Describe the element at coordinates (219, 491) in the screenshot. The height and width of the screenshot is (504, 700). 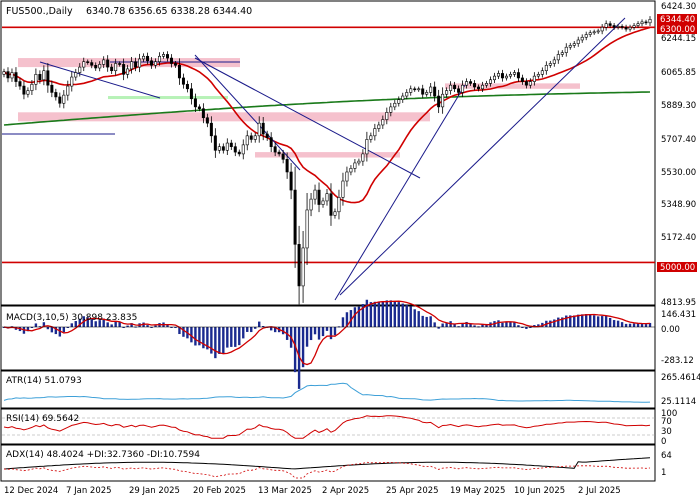
I see `x-tick-label: 20 Feb 2025` at that location.